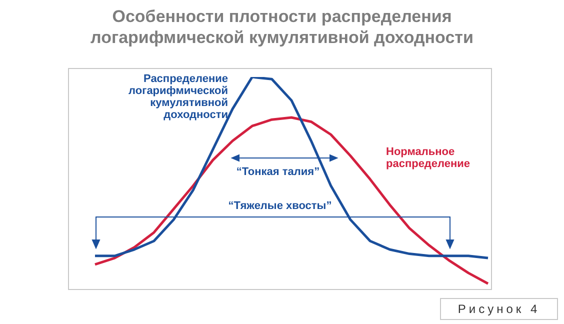 This screenshot has height=324, width=564. Describe the element at coordinates (282, 27) in the screenshot. I see `chart-title: Особенности плотности распределения логарифмической кумулятивной доходности` at that location.